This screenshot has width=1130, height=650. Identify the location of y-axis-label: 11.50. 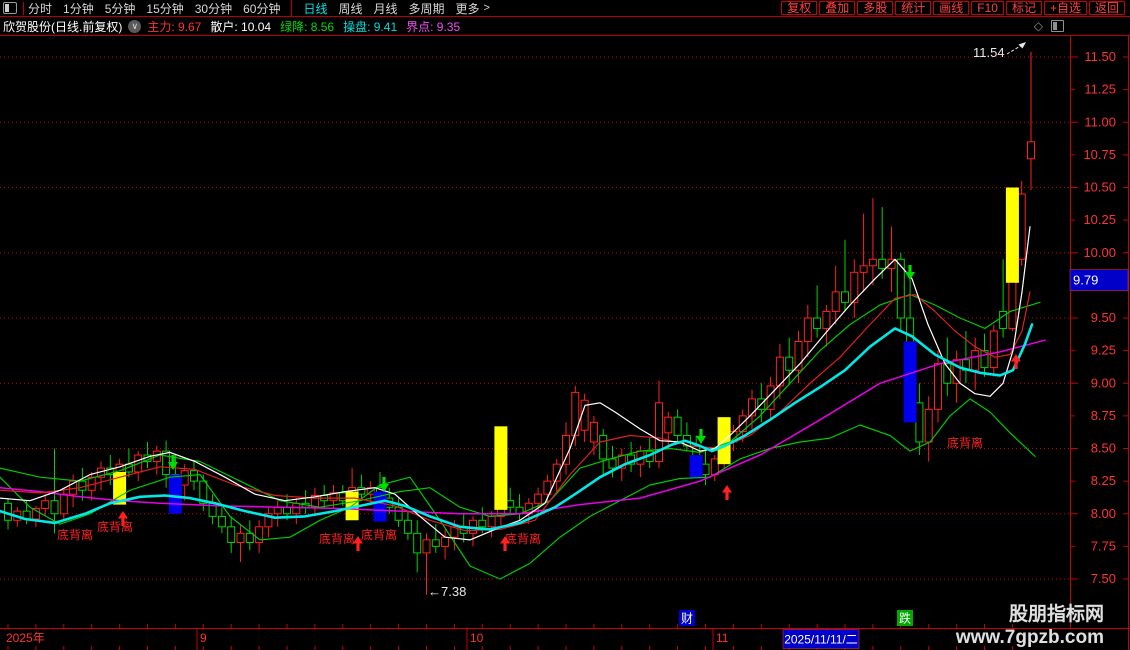
(1100, 56).